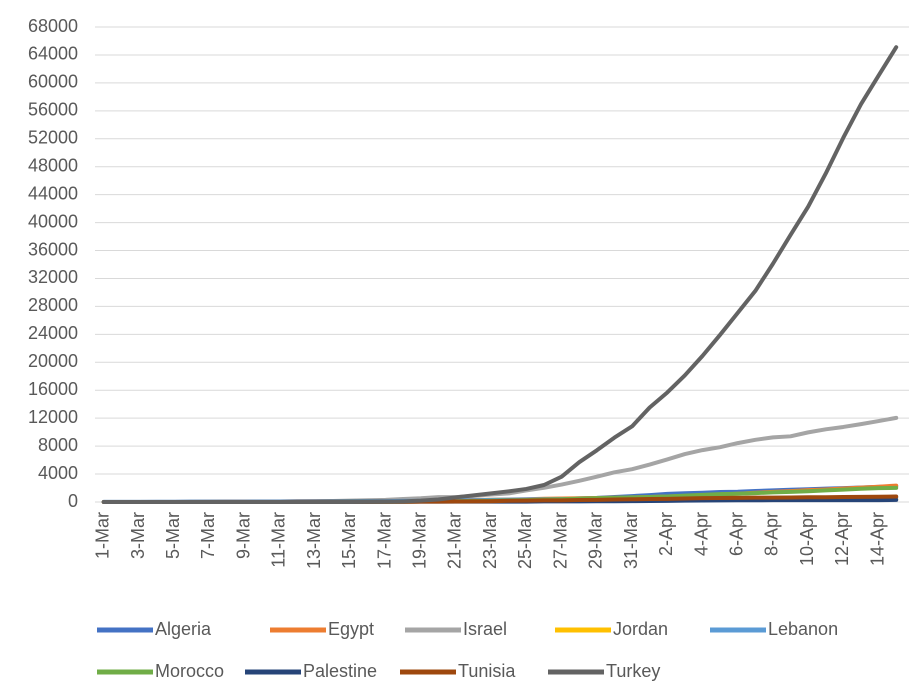 This screenshot has height=684, width=909. Describe the element at coordinates (349, 540) in the screenshot. I see `x-tick-label: 15-Mar` at that location.